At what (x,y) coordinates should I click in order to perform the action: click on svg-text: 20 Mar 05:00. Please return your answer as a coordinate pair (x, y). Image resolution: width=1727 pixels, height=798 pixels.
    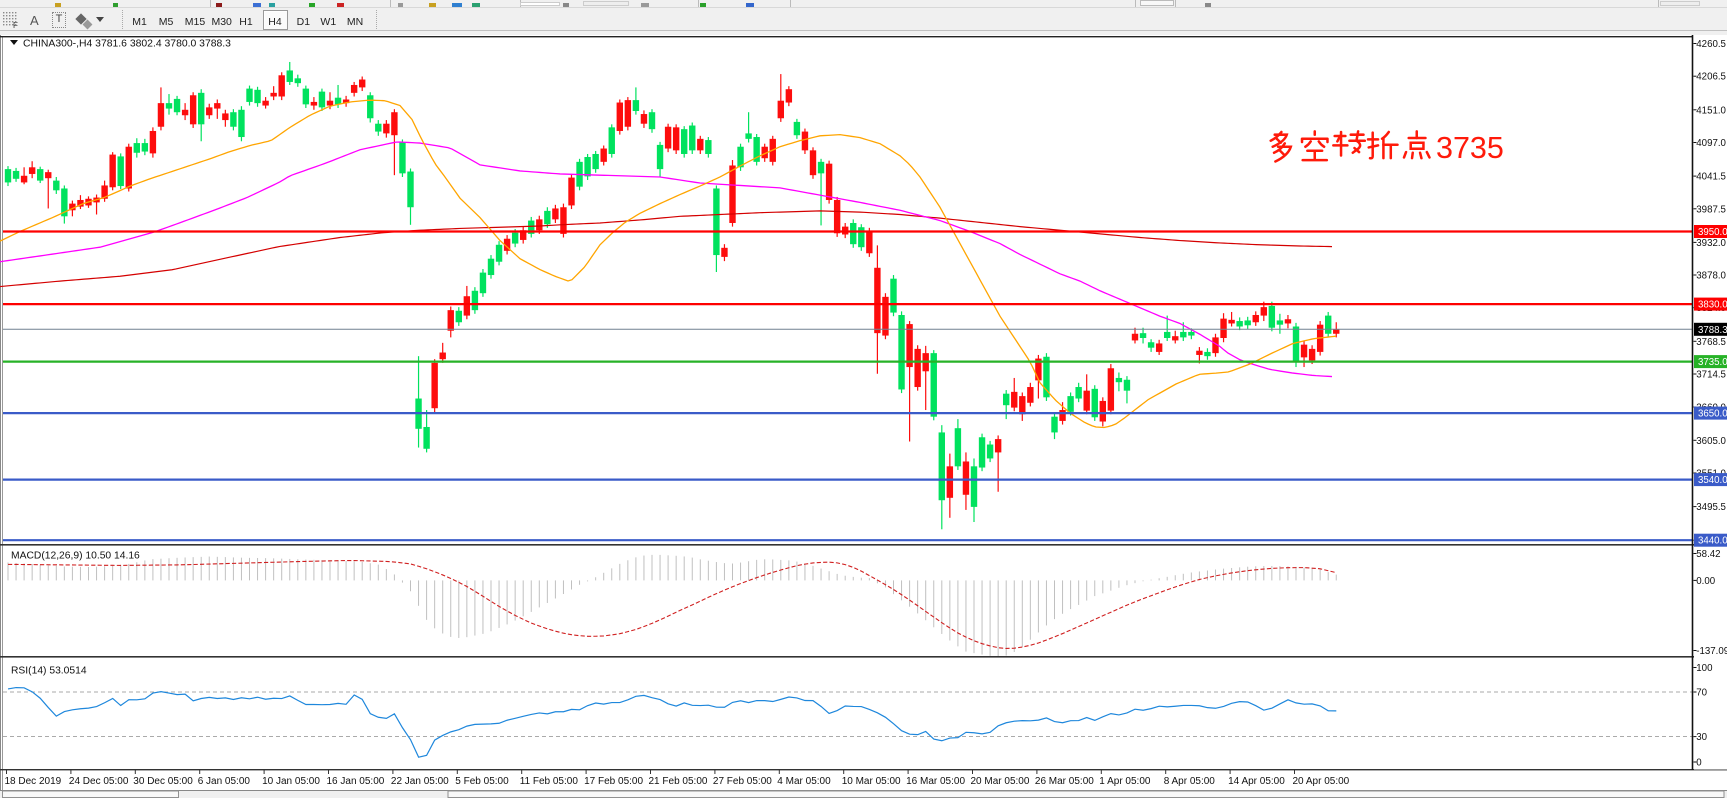
    Looking at the image, I should click on (1000, 781).